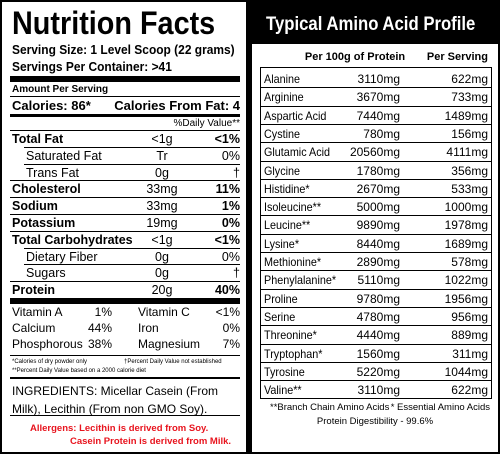 The image size is (500, 454). I want to click on serving-size: Serving Size: 1 Level Scoop (22 grams), so click(123, 49).